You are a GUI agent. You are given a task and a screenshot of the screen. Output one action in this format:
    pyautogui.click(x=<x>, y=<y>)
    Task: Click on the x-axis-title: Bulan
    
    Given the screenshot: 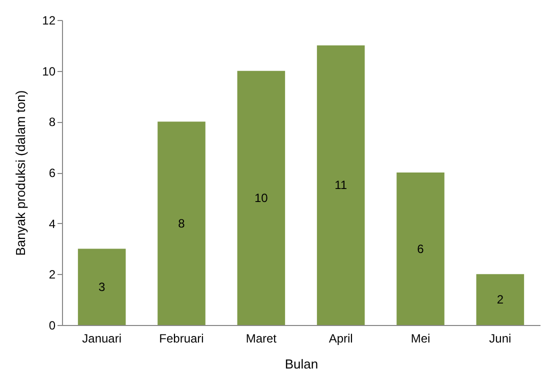 What is the action you would take?
    pyautogui.click(x=301, y=364)
    